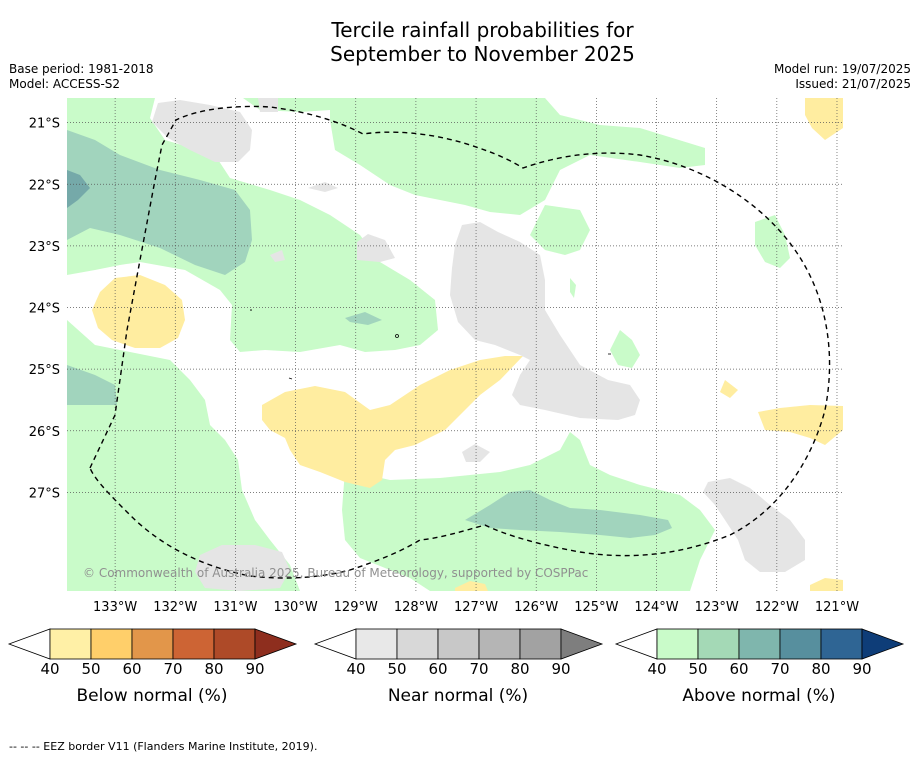  What do you see at coordinates (853, 84) in the screenshot?
I see `issued-date: Issued: 21/07/2025` at bounding box center [853, 84].